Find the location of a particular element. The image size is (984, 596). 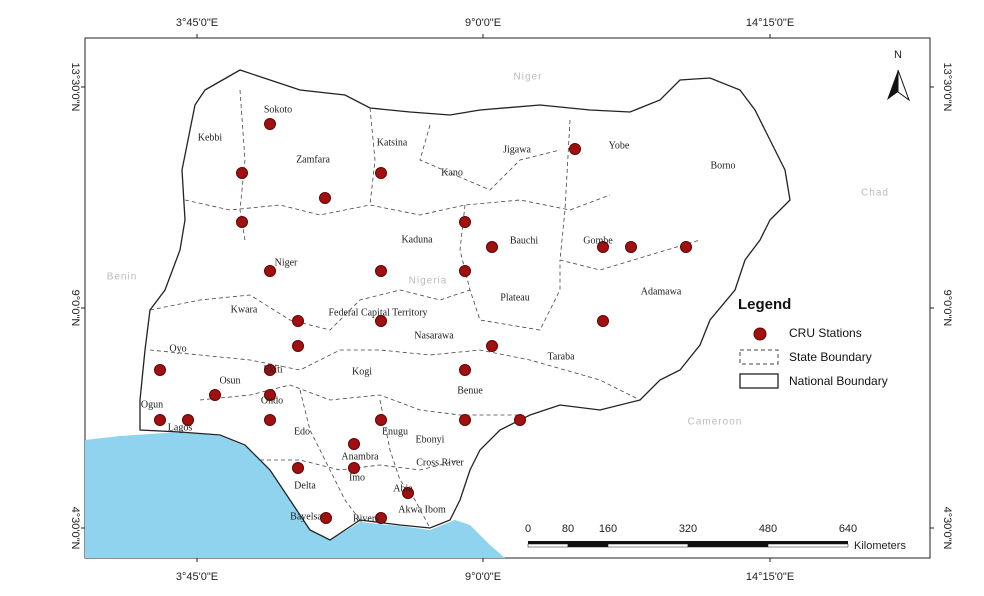

legend-item: State Boundary is located at coordinates (830, 357).